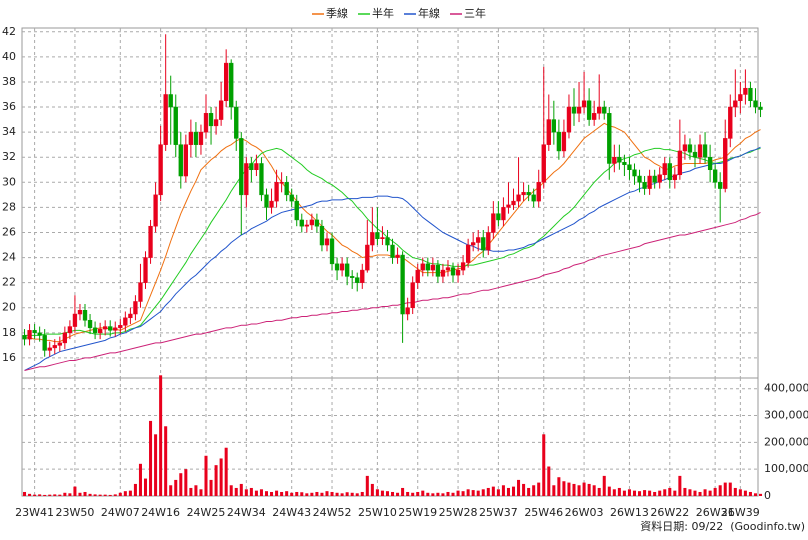 This screenshot has height=540, width=808. What do you see at coordinates (377, 512) in the screenshot?
I see `x-tick-label: 25W10` at bounding box center [377, 512].